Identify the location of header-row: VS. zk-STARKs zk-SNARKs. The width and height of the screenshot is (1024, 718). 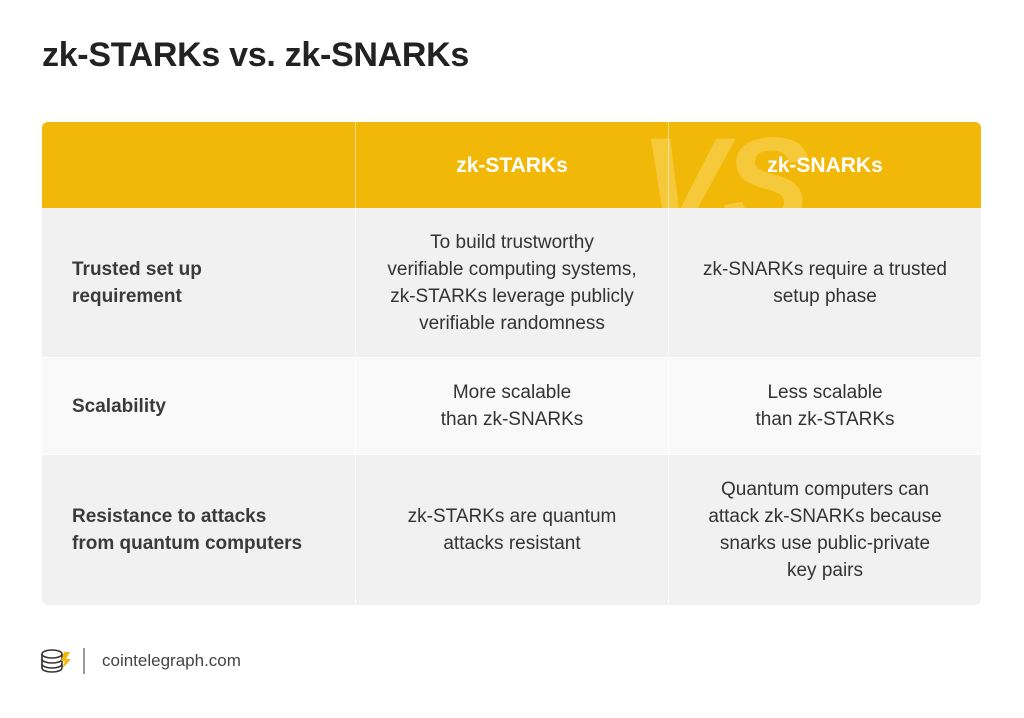
(511, 165).